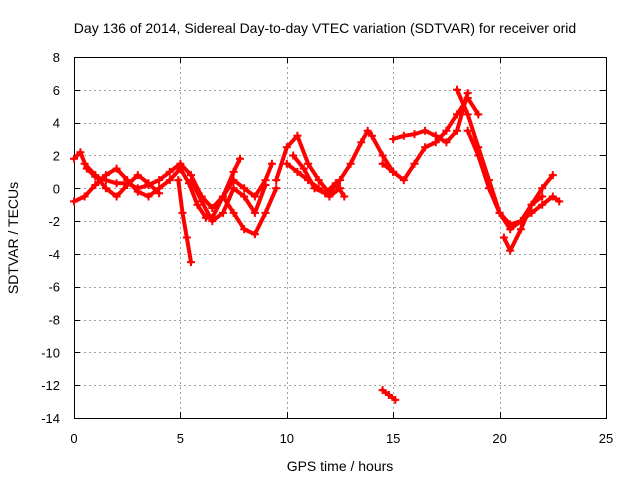  What do you see at coordinates (56, 57) in the screenshot?
I see `y-tick-label: 8` at bounding box center [56, 57].